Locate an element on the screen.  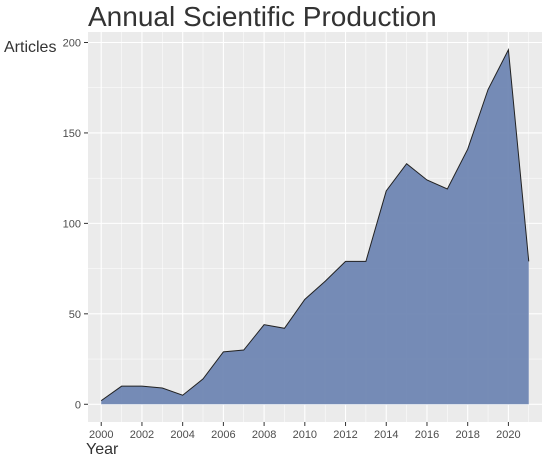
y-tick-label: 100 is located at coordinates (72, 224).